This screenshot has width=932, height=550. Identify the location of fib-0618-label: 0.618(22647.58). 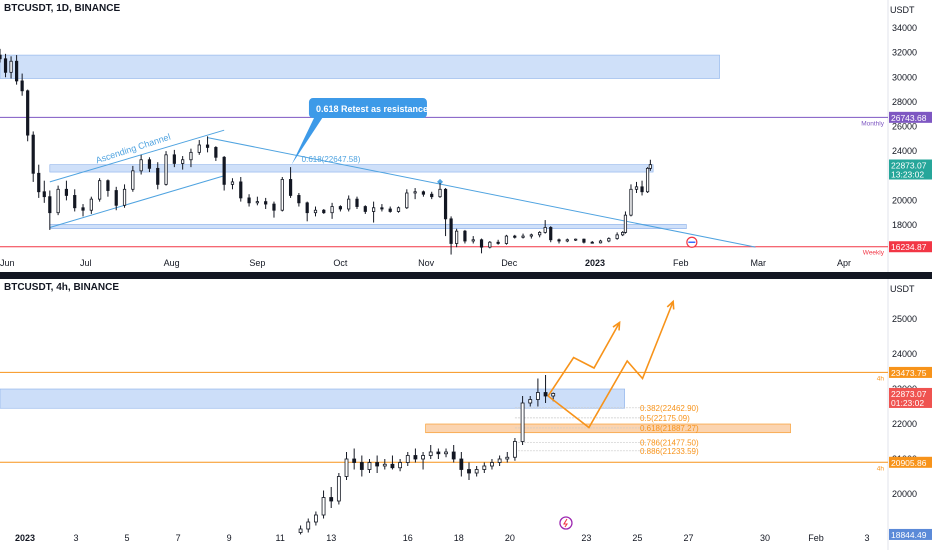
(331, 159).